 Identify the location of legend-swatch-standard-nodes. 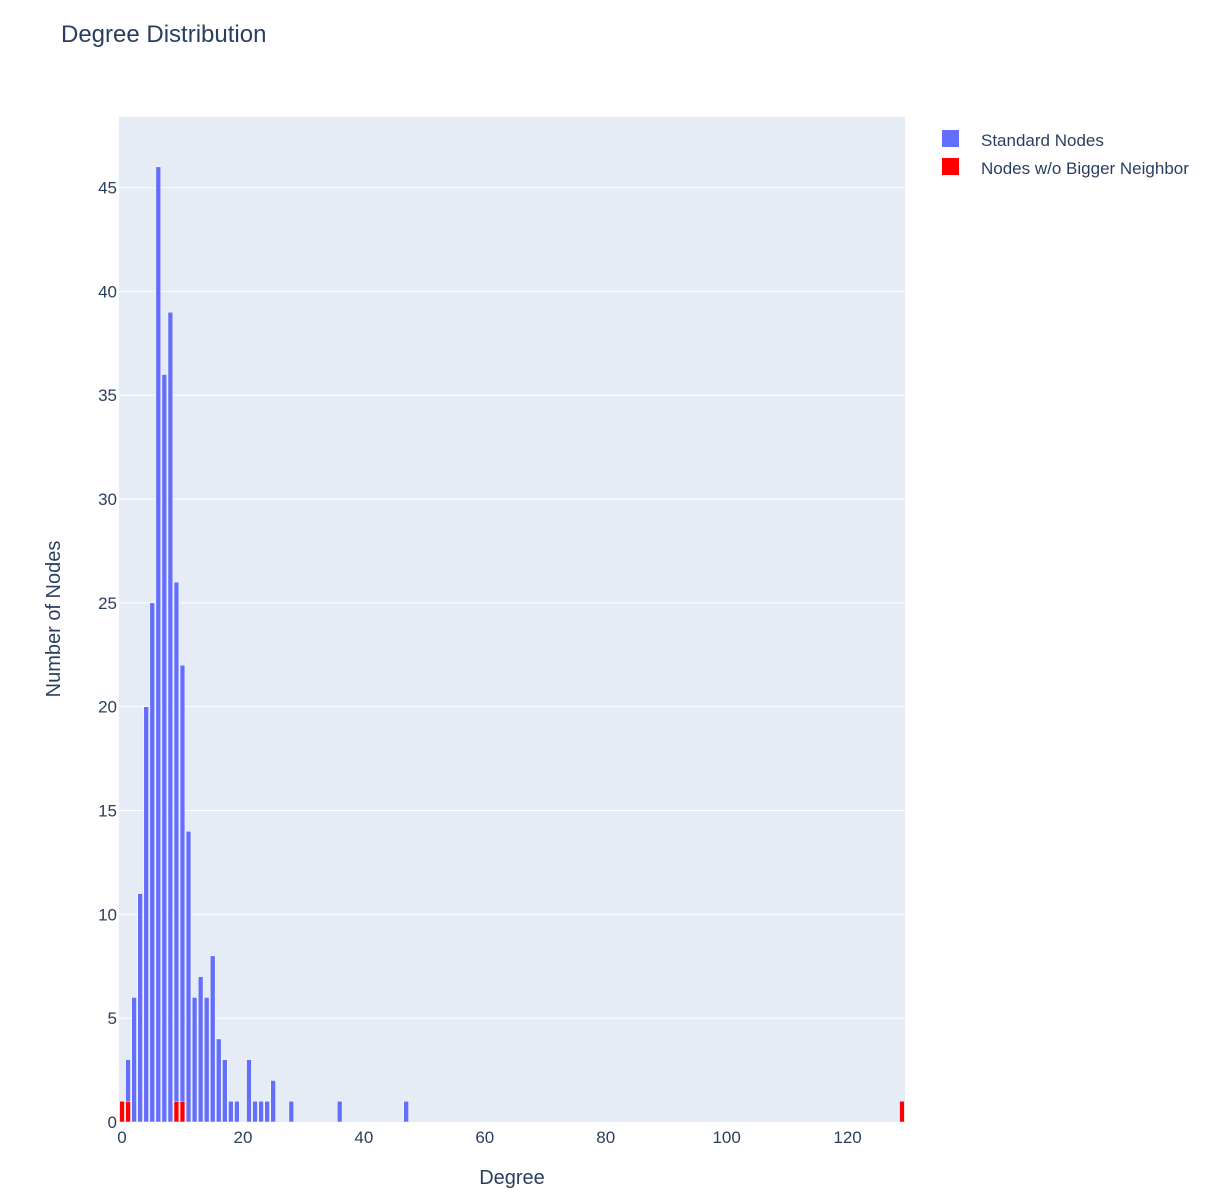
(950, 138).